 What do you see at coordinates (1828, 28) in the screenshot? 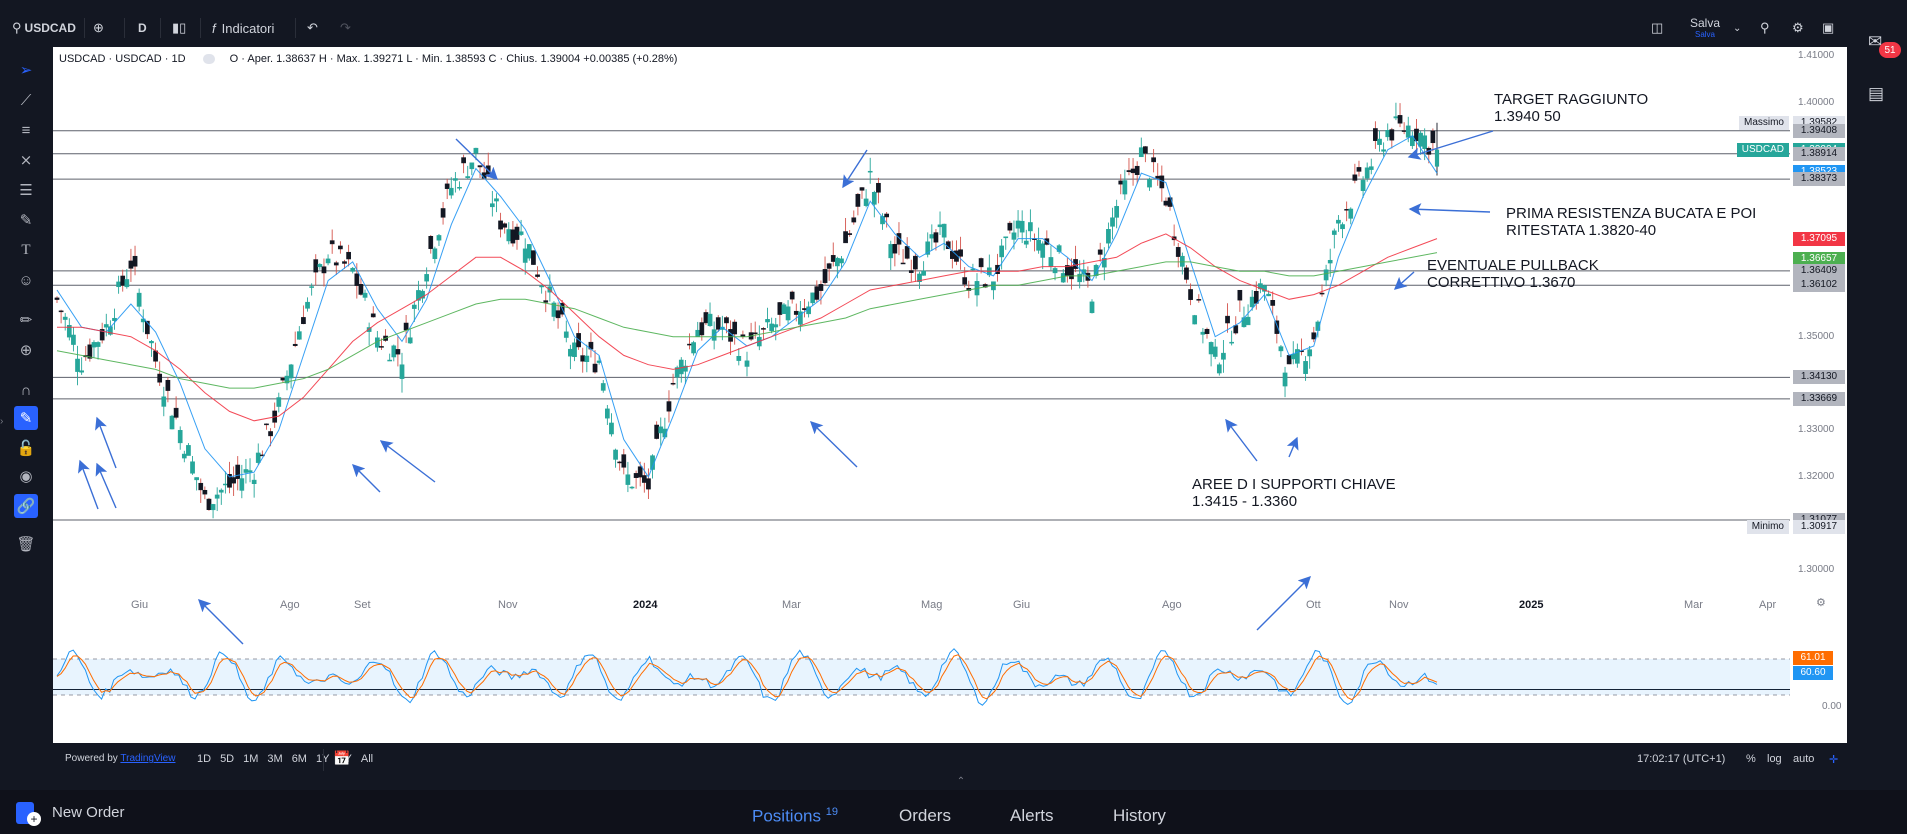
I see `snapshot-button: ▣` at bounding box center [1828, 28].